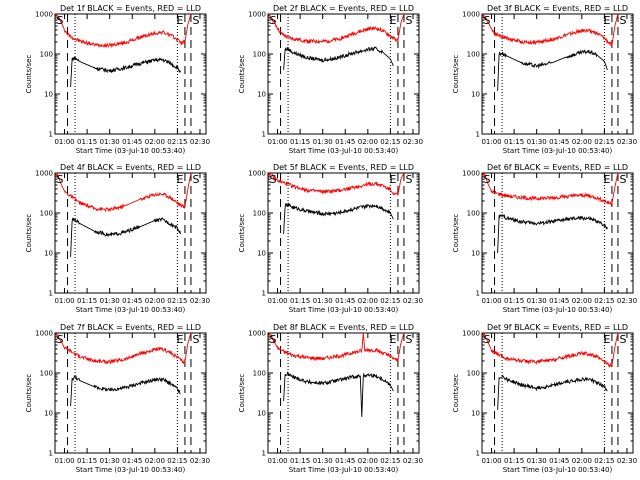 The image size is (640, 480). I want to click on panel-title: Det 9f BLACK = Events, RED = LLD, so click(557, 327).